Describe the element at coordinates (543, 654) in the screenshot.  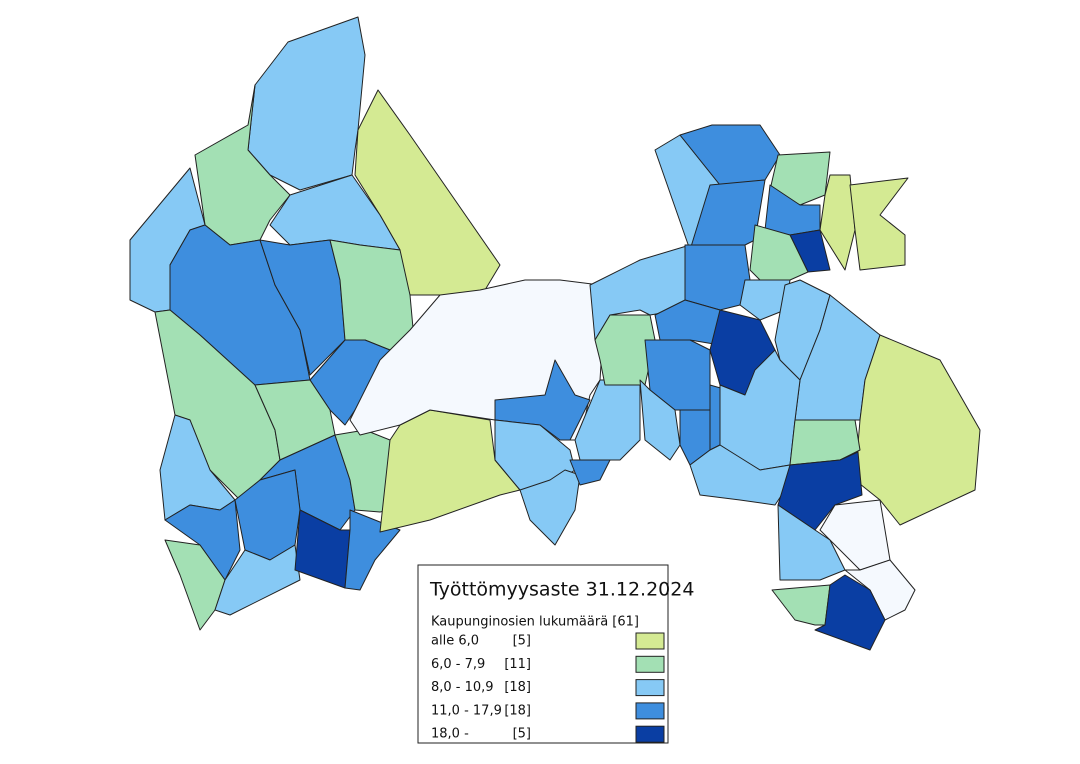
I see `legend-box` at that location.